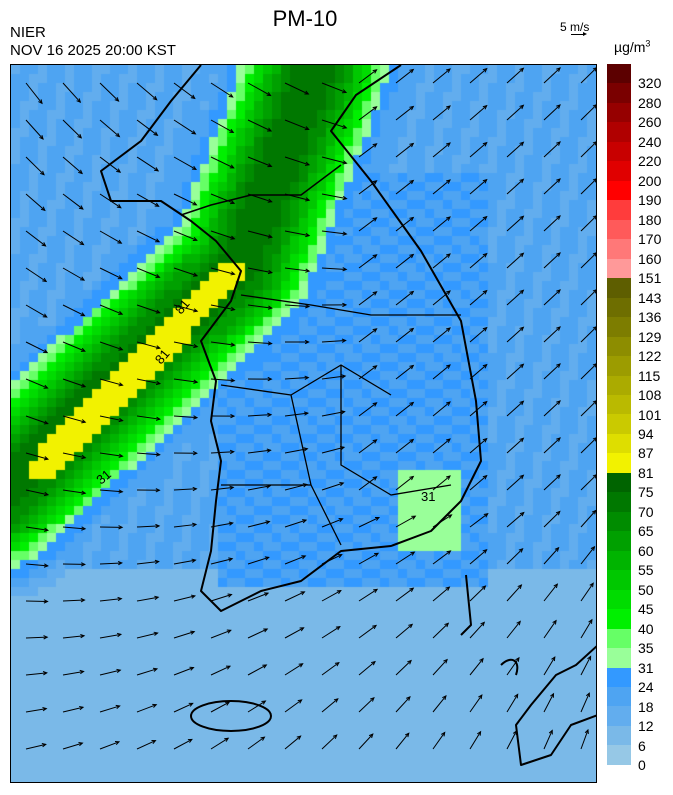 The height and width of the screenshot is (795, 673). Describe the element at coordinates (231, 716) in the screenshot. I see `jeju-island` at that location.